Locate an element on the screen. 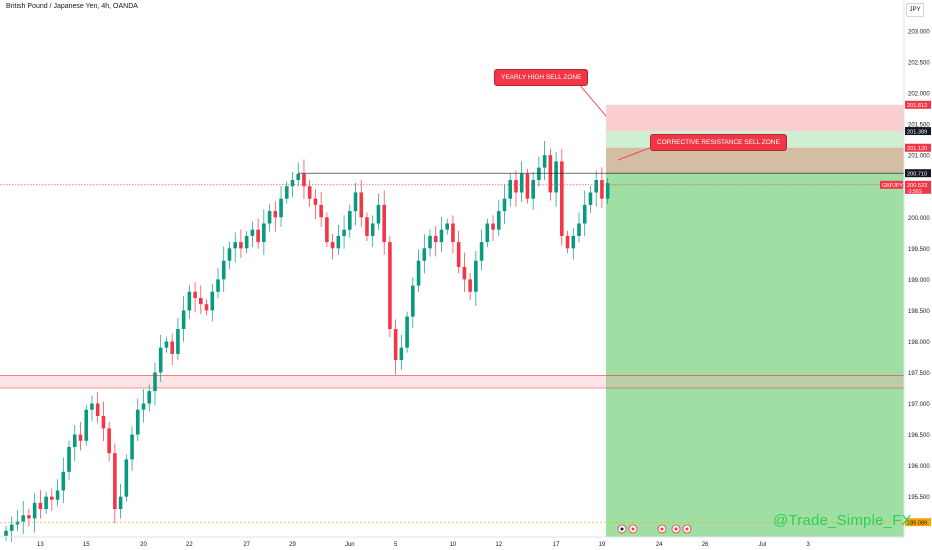  symbol-tag: GBPJPY is located at coordinates (892, 186).